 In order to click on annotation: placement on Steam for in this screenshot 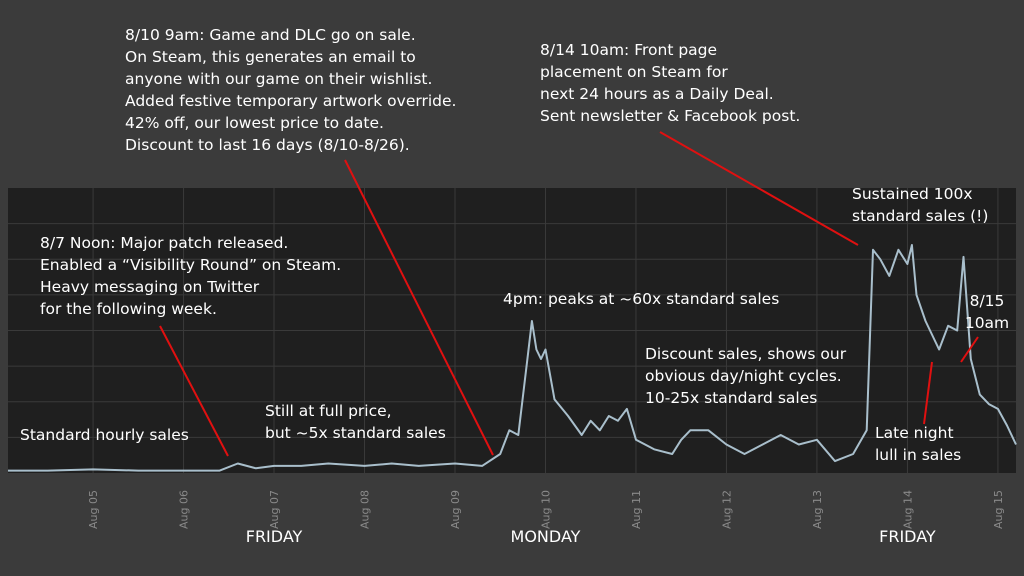, I will do `click(634, 72)`.